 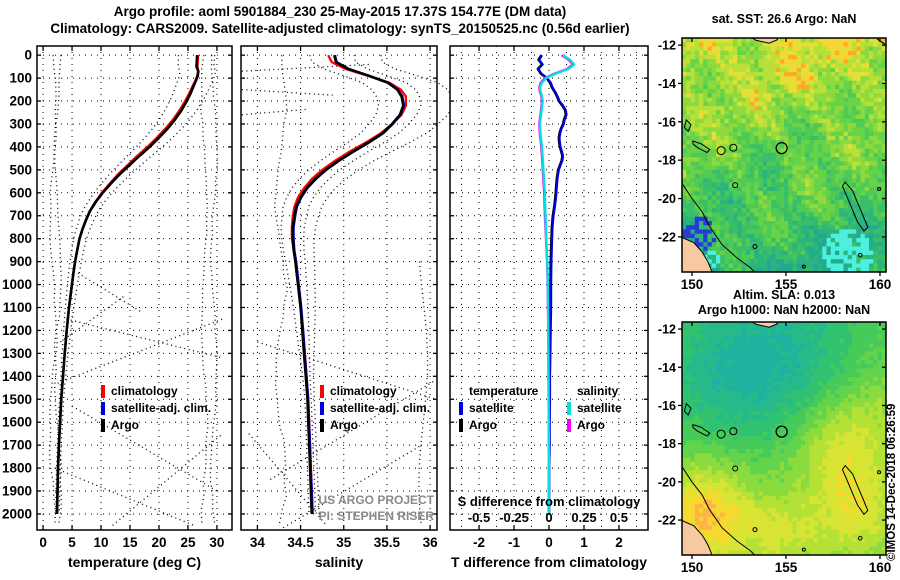 What do you see at coordinates (583, 517) in the screenshot?
I see `s-difference-tick-label: 0.25` at bounding box center [583, 517].